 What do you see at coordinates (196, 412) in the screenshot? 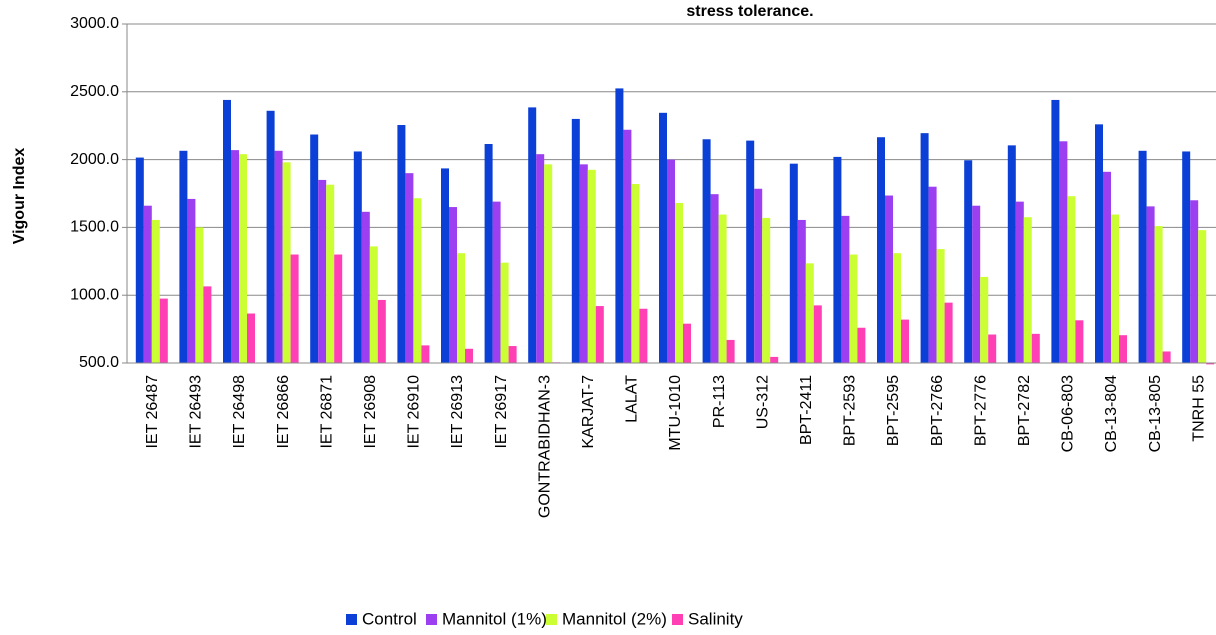
I see `x-tick-label: IET 26493` at bounding box center [196, 412].